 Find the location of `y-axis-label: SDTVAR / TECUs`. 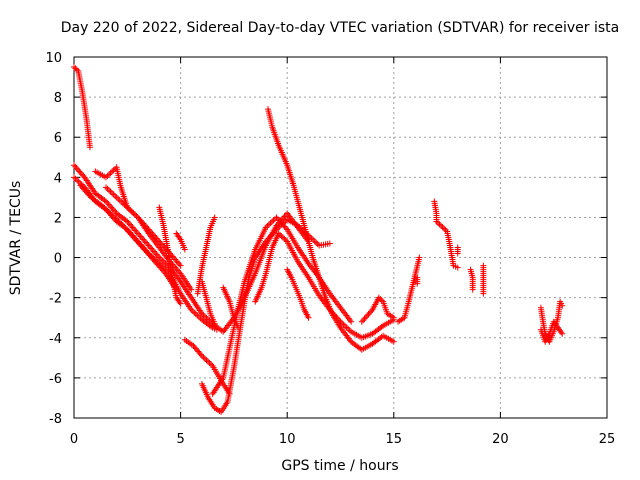

y-axis-label: SDTVAR / TECUs is located at coordinates (16, 238).